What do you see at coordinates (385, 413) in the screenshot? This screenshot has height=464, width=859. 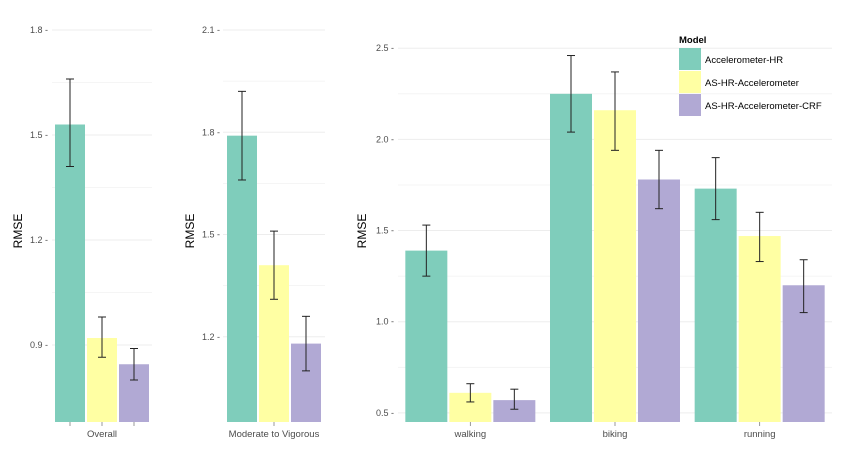 I see `y-tick-label: 0.5 -` at bounding box center [385, 413].